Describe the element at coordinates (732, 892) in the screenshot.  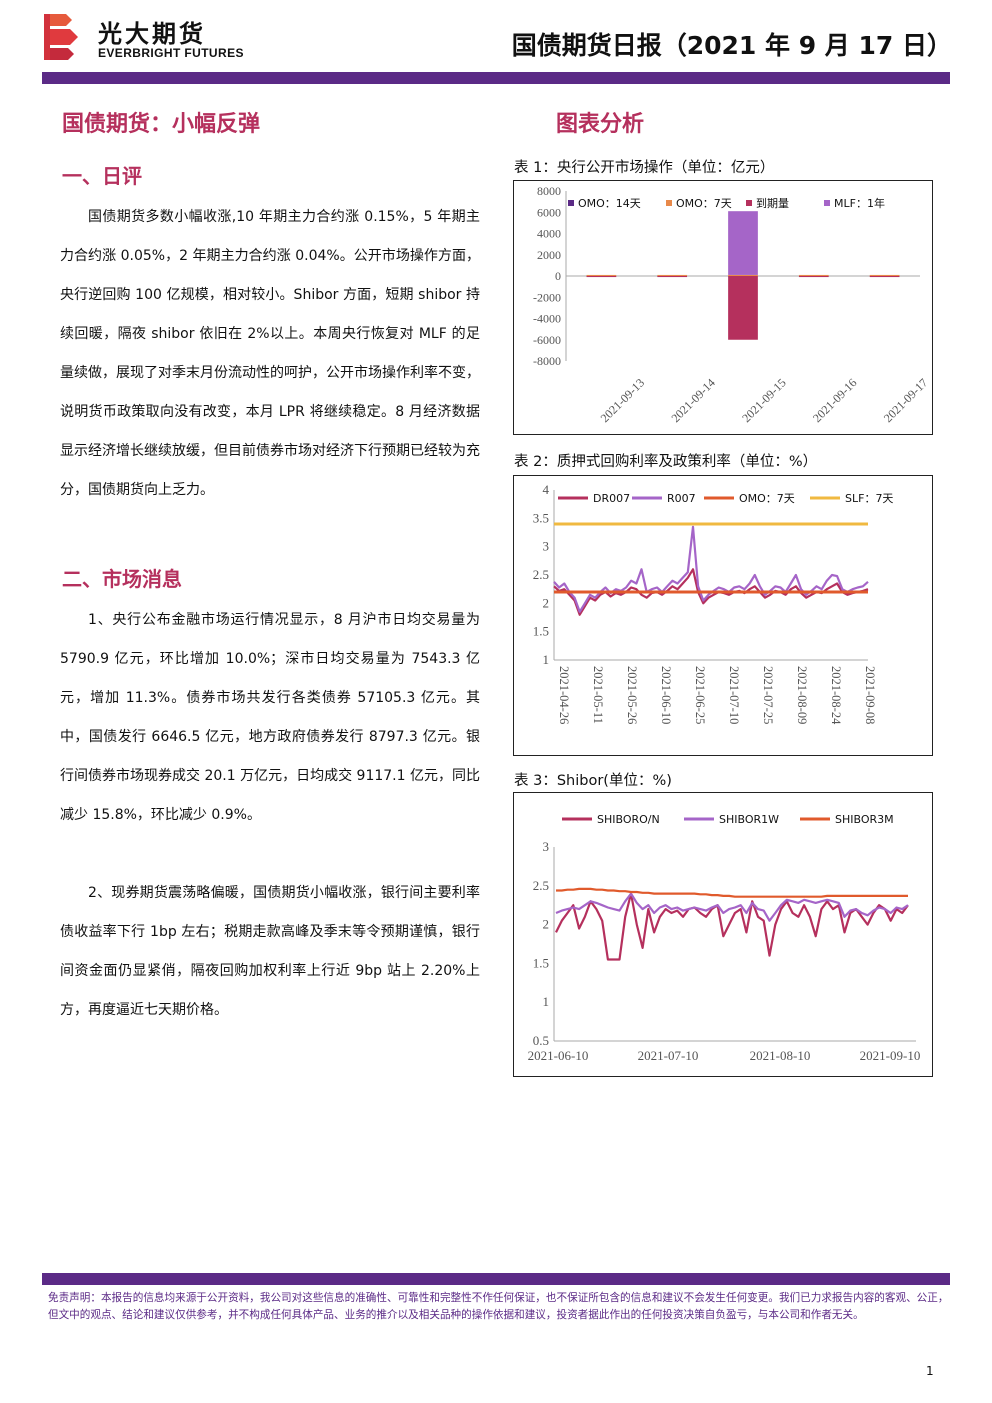
I see `series-line-shibor3m` at that location.